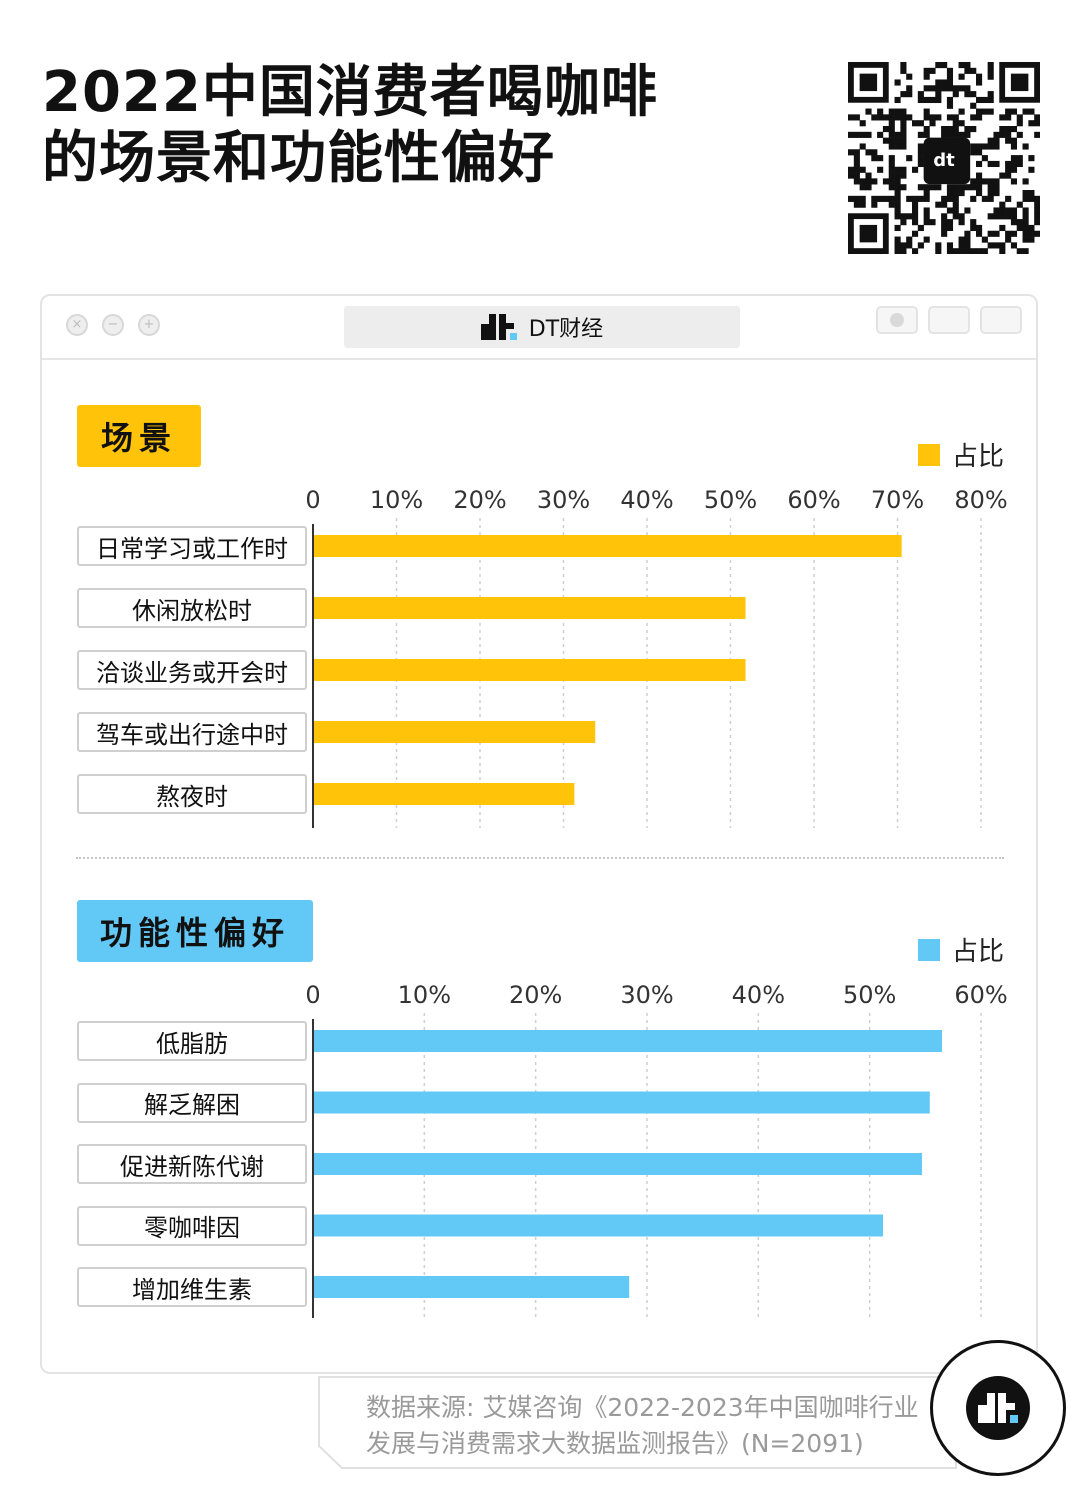 The height and width of the screenshot is (1511, 1080). I want to click on source-line-1: 数据来源: 艾媒咨询《2022-2023年中国咖啡行业, so click(642, 1407).